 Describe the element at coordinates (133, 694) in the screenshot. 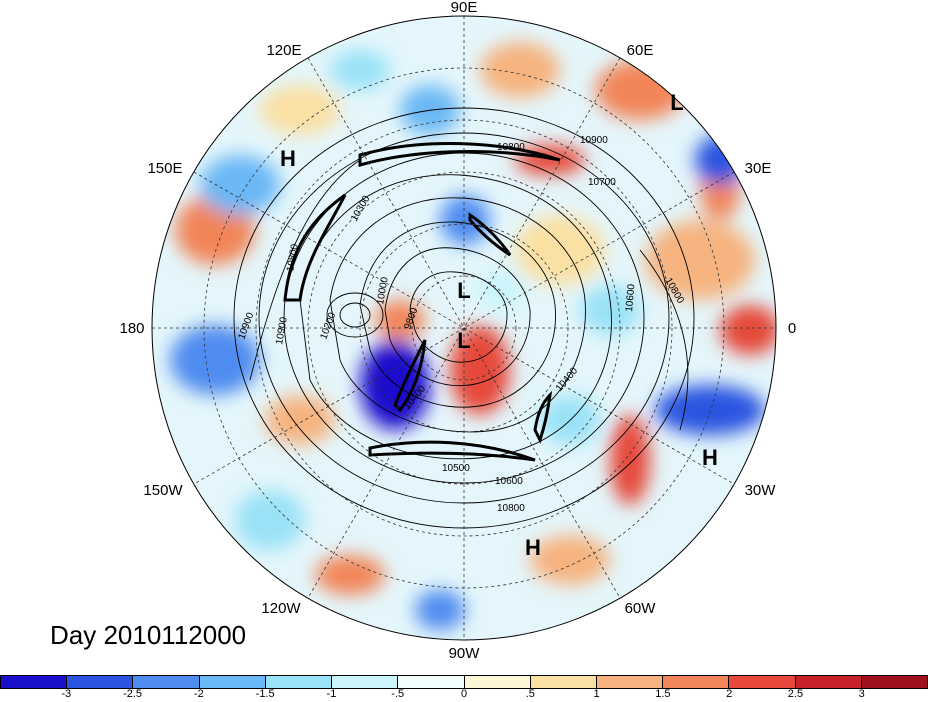

I see `colorbar-tick-label: -2.5` at that location.